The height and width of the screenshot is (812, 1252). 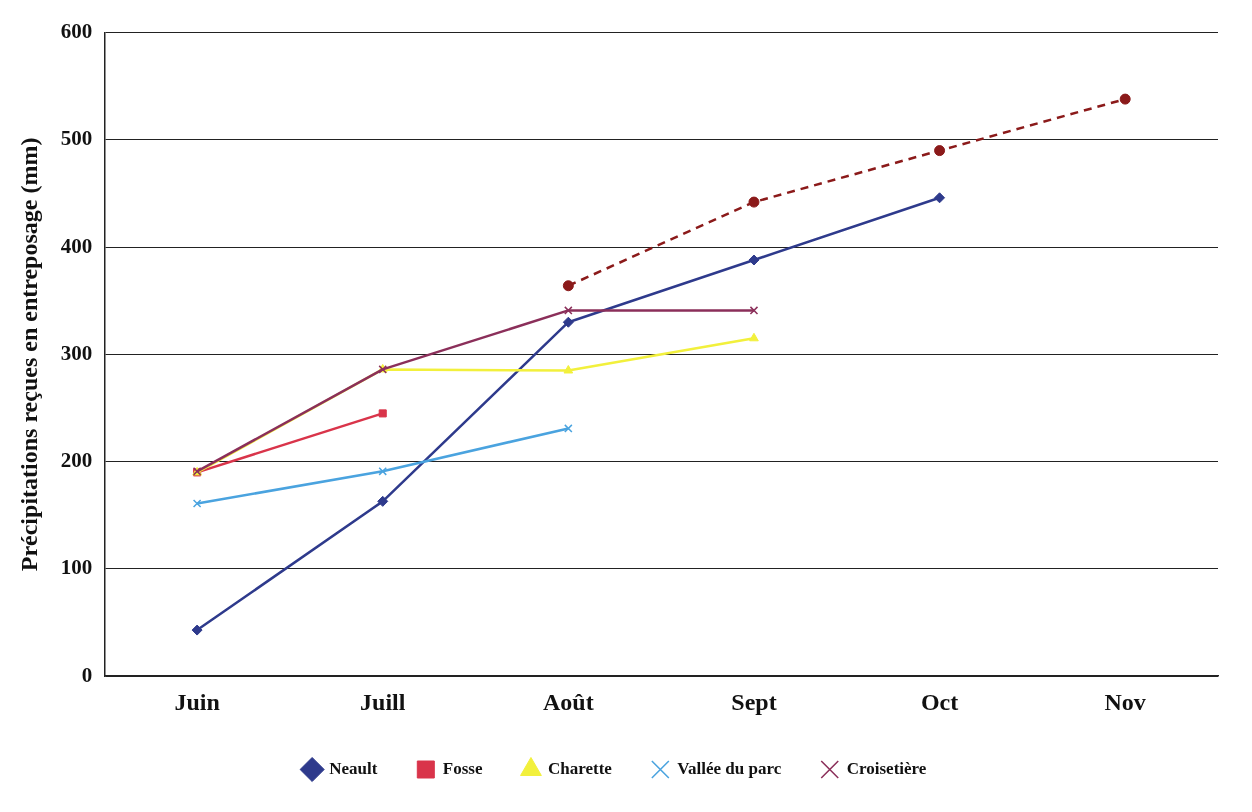 What do you see at coordinates (568, 701) in the screenshot?
I see `x-tick-label: Août` at bounding box center [568, 701].